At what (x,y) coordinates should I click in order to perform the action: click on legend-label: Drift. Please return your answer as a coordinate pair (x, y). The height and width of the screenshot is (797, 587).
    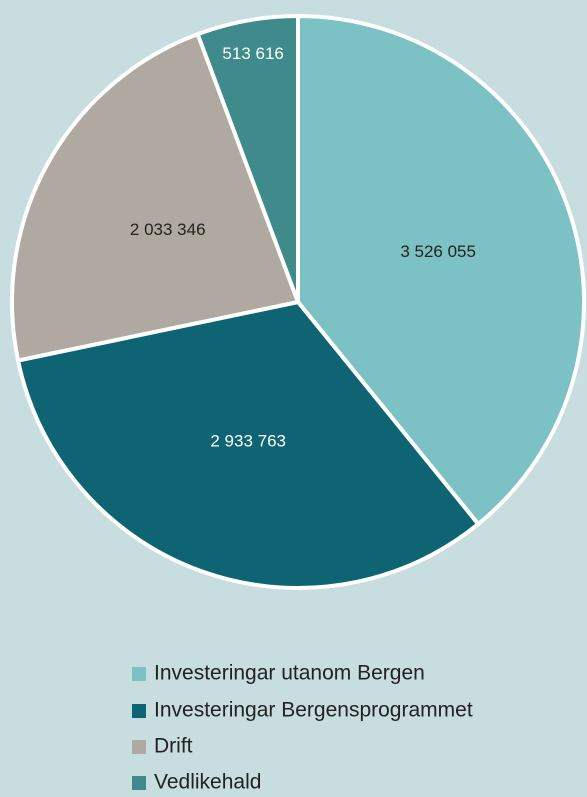
    Looking at the image, I should click on (173, 746).